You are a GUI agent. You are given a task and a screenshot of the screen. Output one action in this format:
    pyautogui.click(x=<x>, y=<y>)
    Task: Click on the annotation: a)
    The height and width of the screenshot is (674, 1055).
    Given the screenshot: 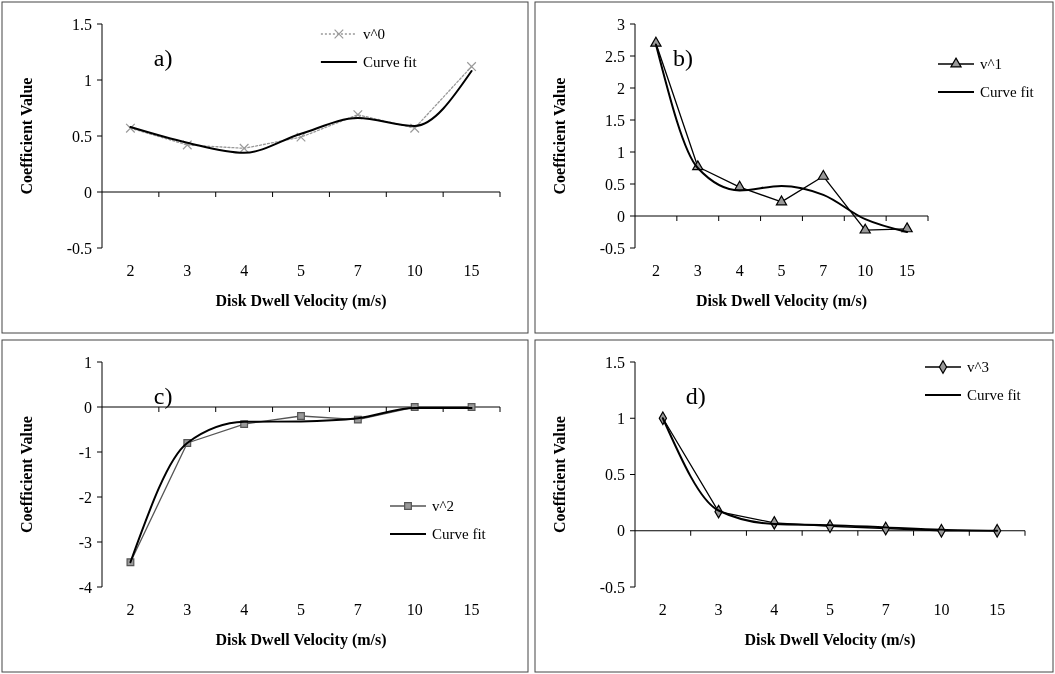 What is the action you would take?
    pyautogui.click(x=163, y=58)
    